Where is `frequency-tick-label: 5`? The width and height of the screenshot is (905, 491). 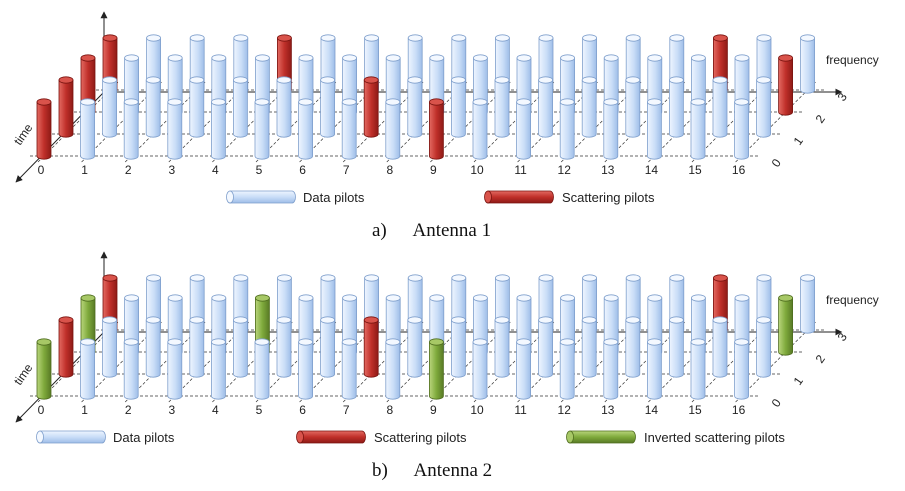
frequency-tick-label: 5 is located at coordinates (259, 170).